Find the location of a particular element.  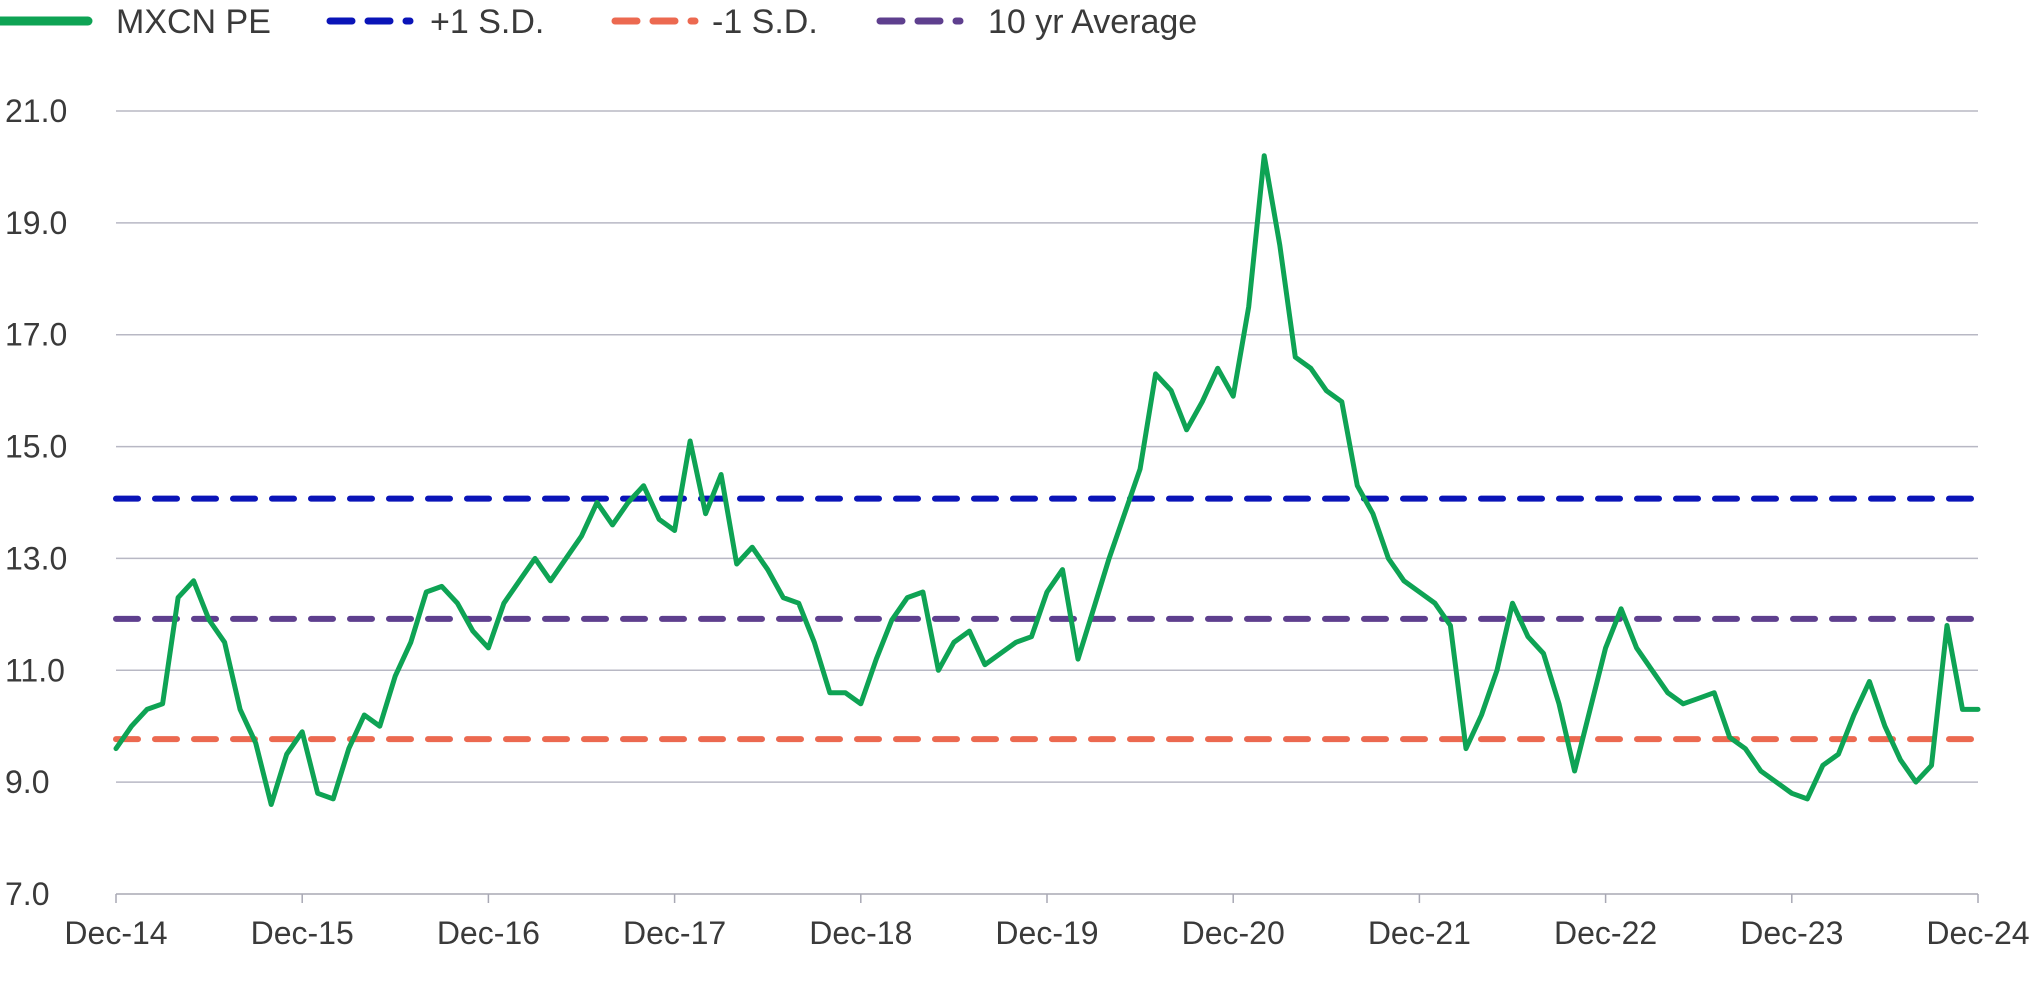

legend-label-plus-1-sd: +1 S.D. is located at coordinates (487, 22).